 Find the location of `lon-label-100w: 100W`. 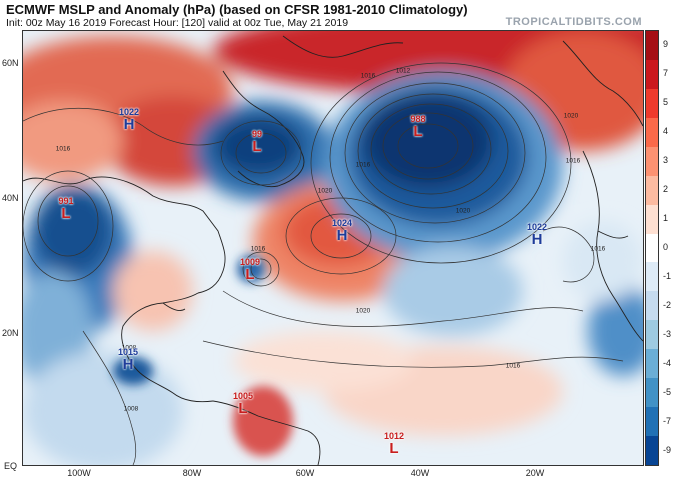

lon-label-100w: 100W is located at coordinates (79, 473).